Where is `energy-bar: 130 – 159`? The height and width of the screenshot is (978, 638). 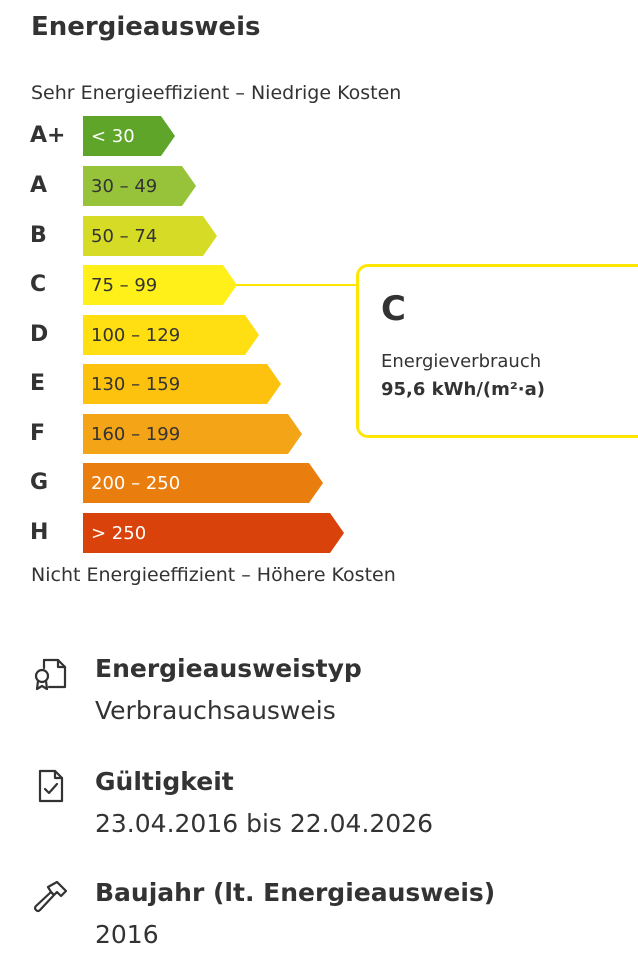 energy-bar: 130 – 159 is located at coordinates (182, 384).